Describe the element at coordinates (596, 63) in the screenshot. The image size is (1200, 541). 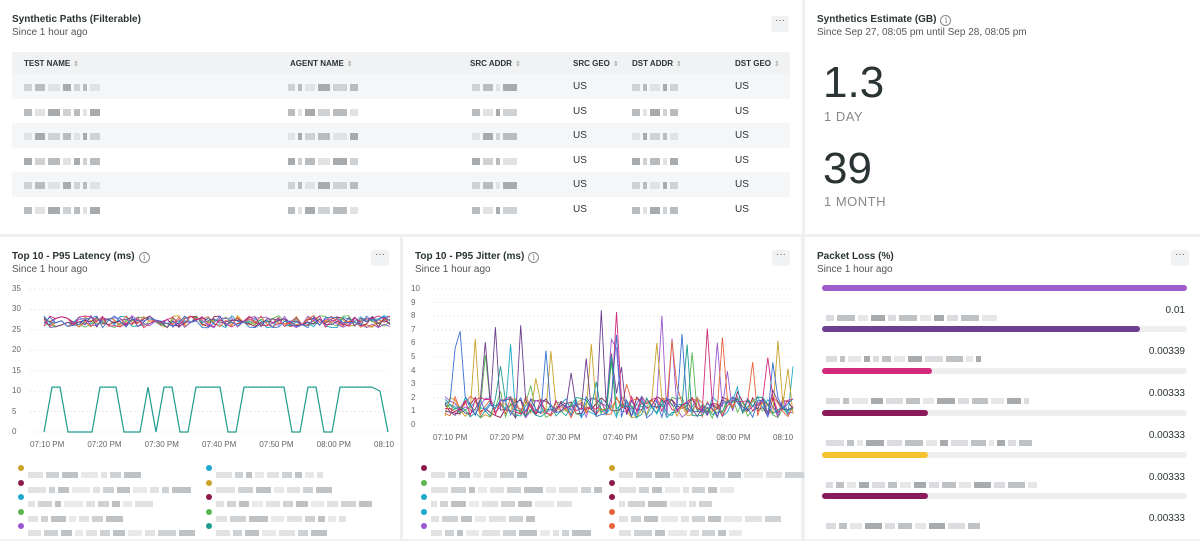
I see `col-src-geo: SRC GEO ⇕` at that location.